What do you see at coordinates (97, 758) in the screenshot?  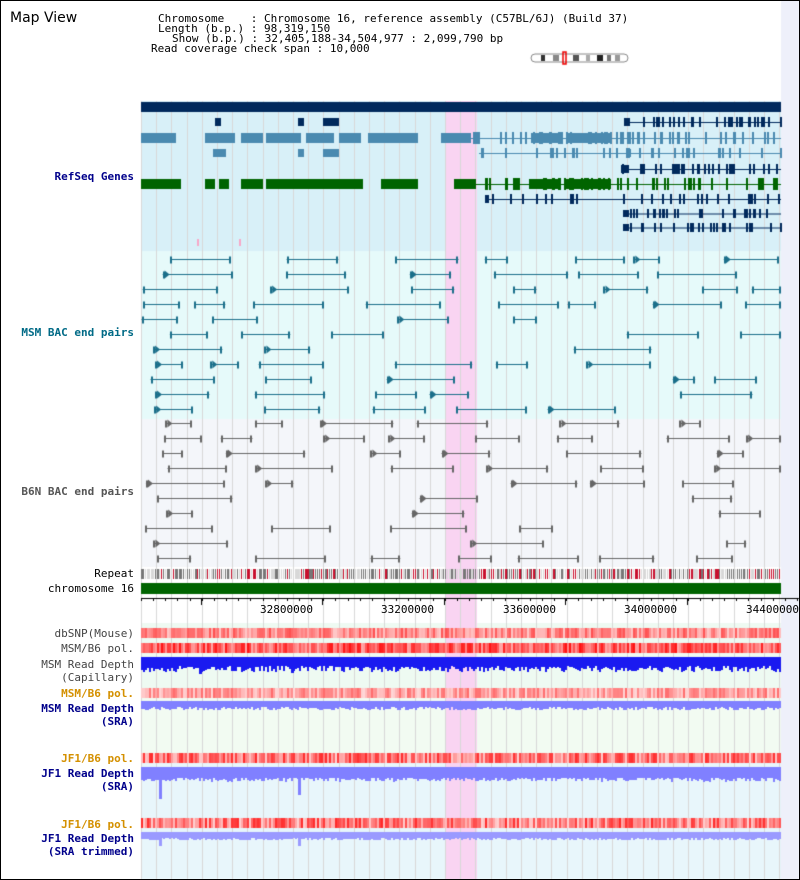 I see `track-label-jf1-b6-pol: JF1/B6 pol.` at bounding box center [97, 758].